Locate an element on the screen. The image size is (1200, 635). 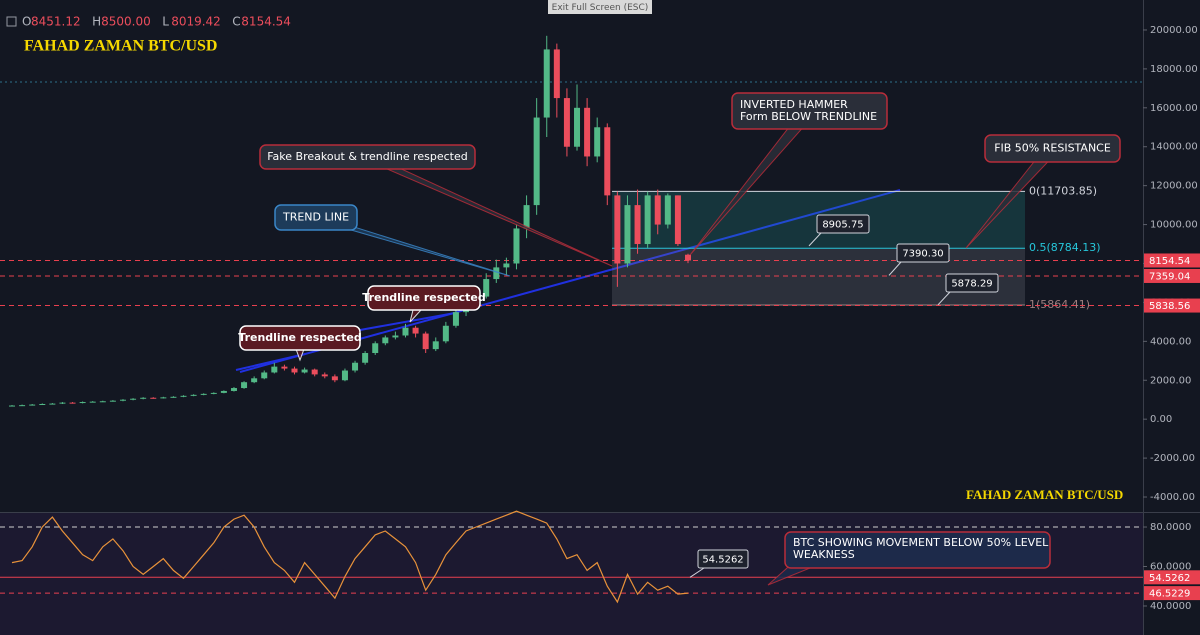
button-label: Exit Full Screen (ESC) is located at coordinates (600, 8).